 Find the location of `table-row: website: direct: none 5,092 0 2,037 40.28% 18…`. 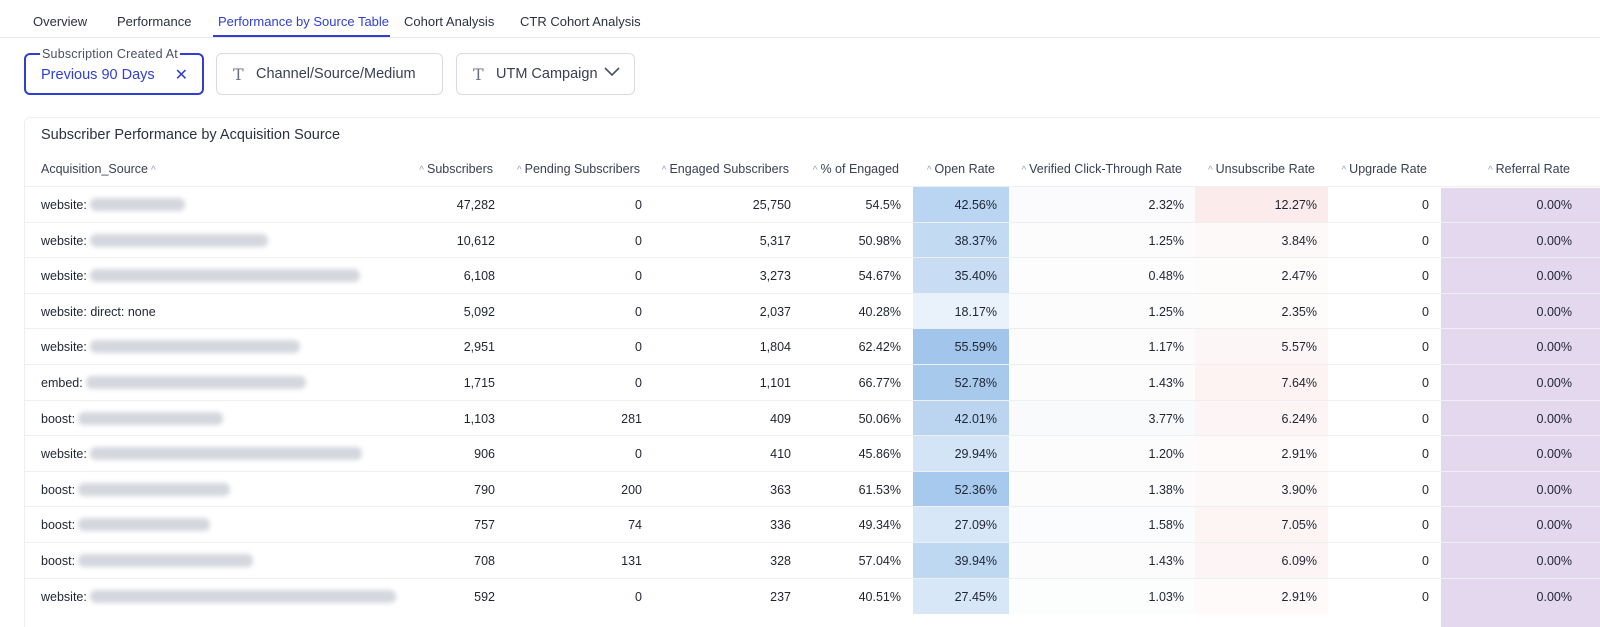

table-row: website: direct: none 5,092 0 2,037 40.28% 18… is located at coordinates (812, 310).